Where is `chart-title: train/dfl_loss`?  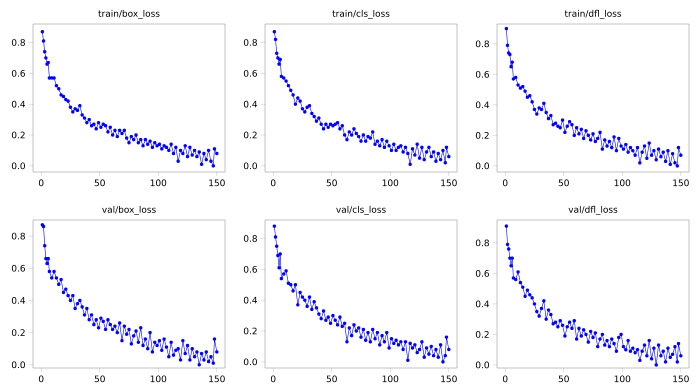
chart-title: train/dfl_loss is located at coordinates (593, 14).